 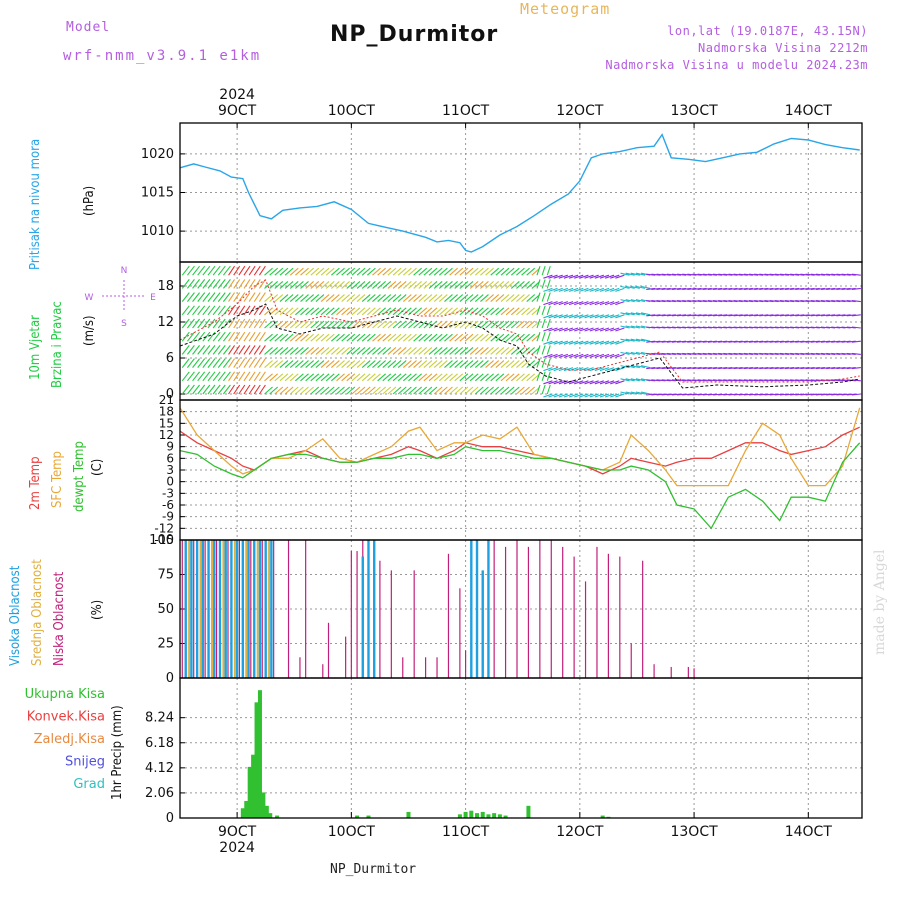 What do you see at coordinates (519, 346) in the screenshot?
I see `wind-speed-line` at bounding box center [519, 346].